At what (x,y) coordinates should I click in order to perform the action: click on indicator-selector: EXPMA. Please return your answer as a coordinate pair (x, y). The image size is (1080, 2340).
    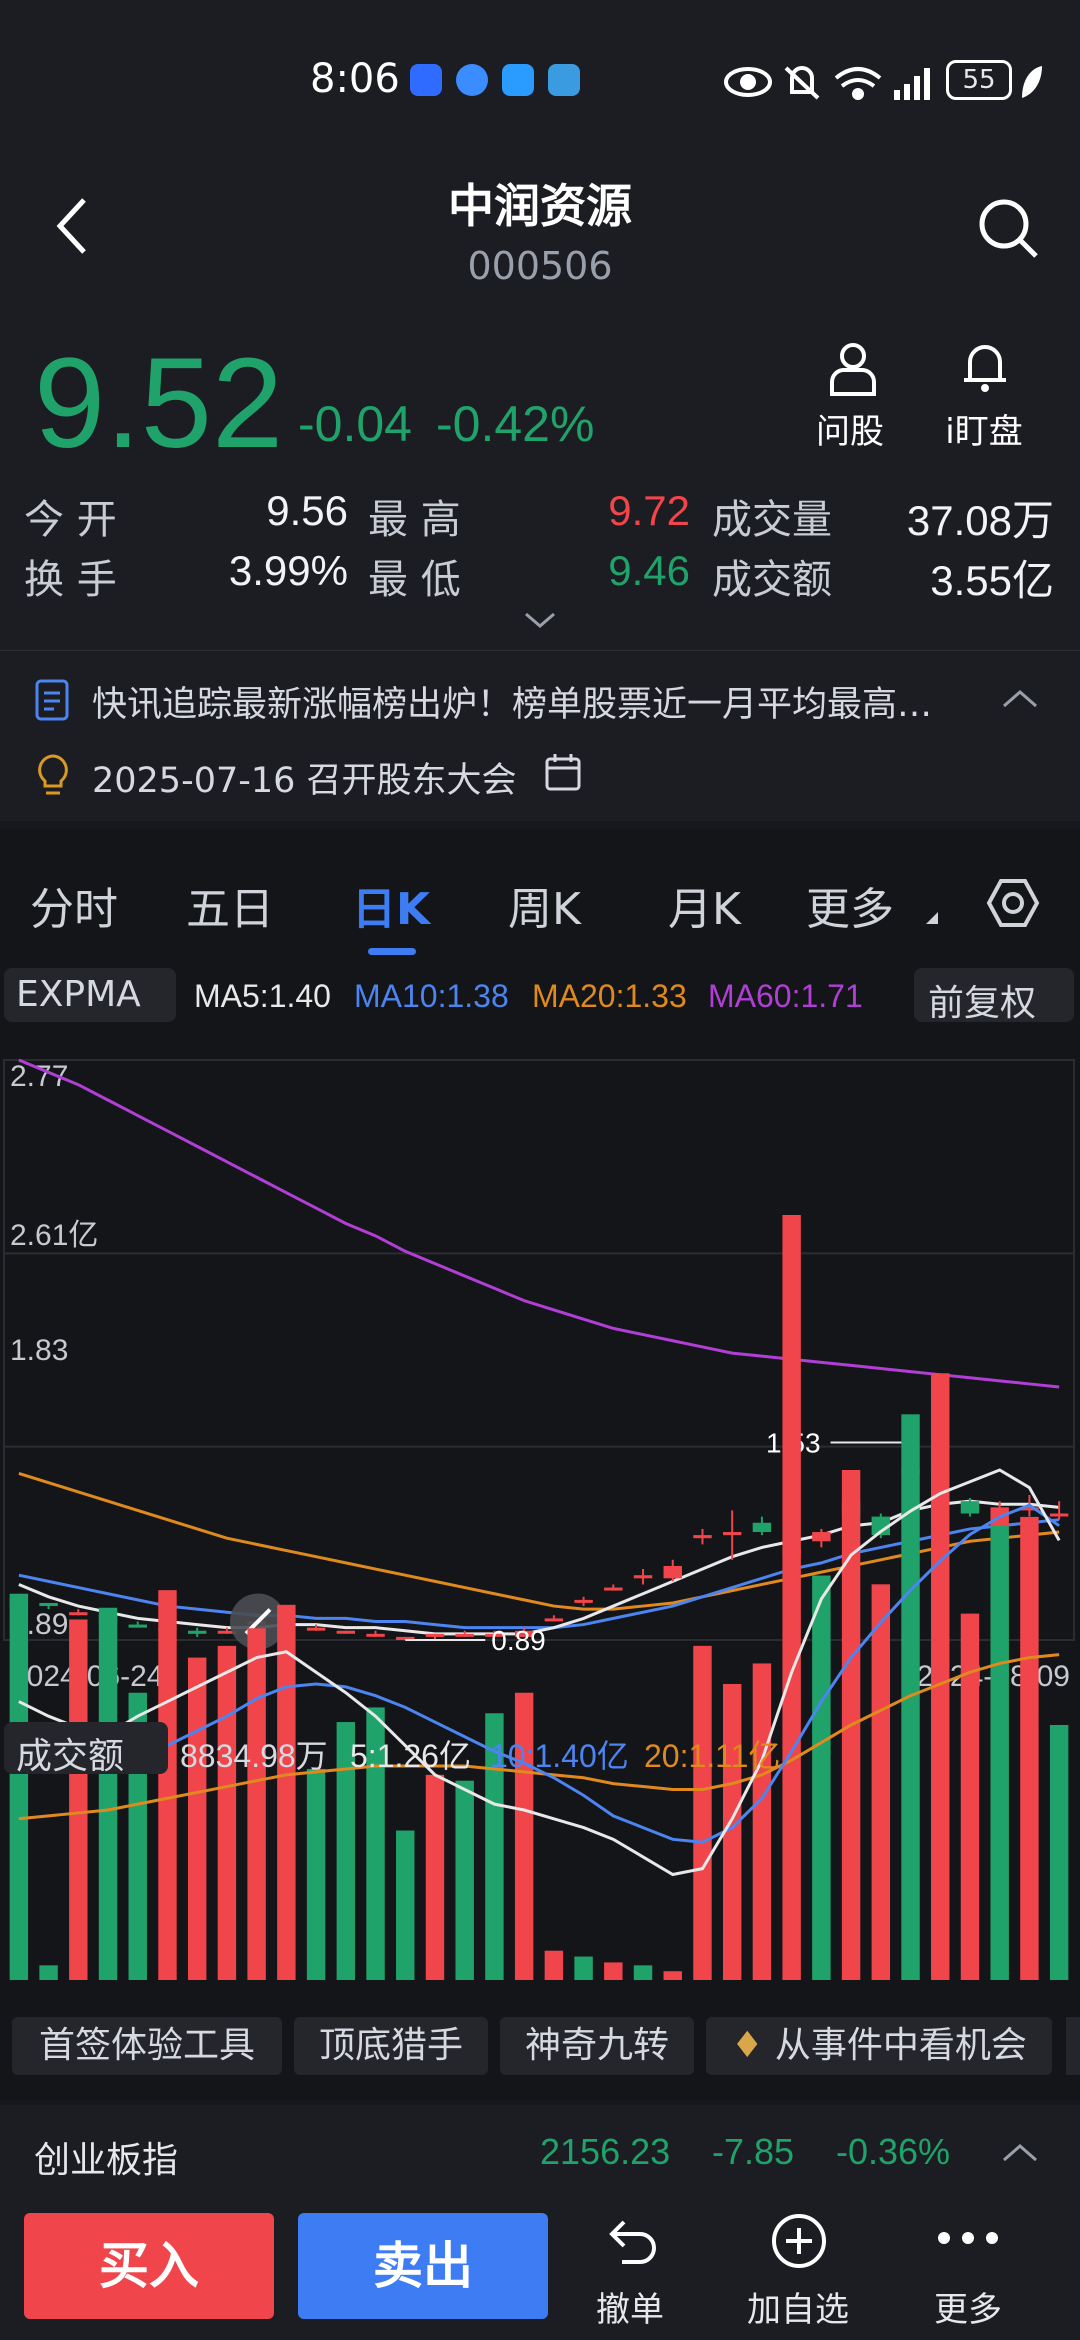
    Looking at the image, I should click on (90, 995).